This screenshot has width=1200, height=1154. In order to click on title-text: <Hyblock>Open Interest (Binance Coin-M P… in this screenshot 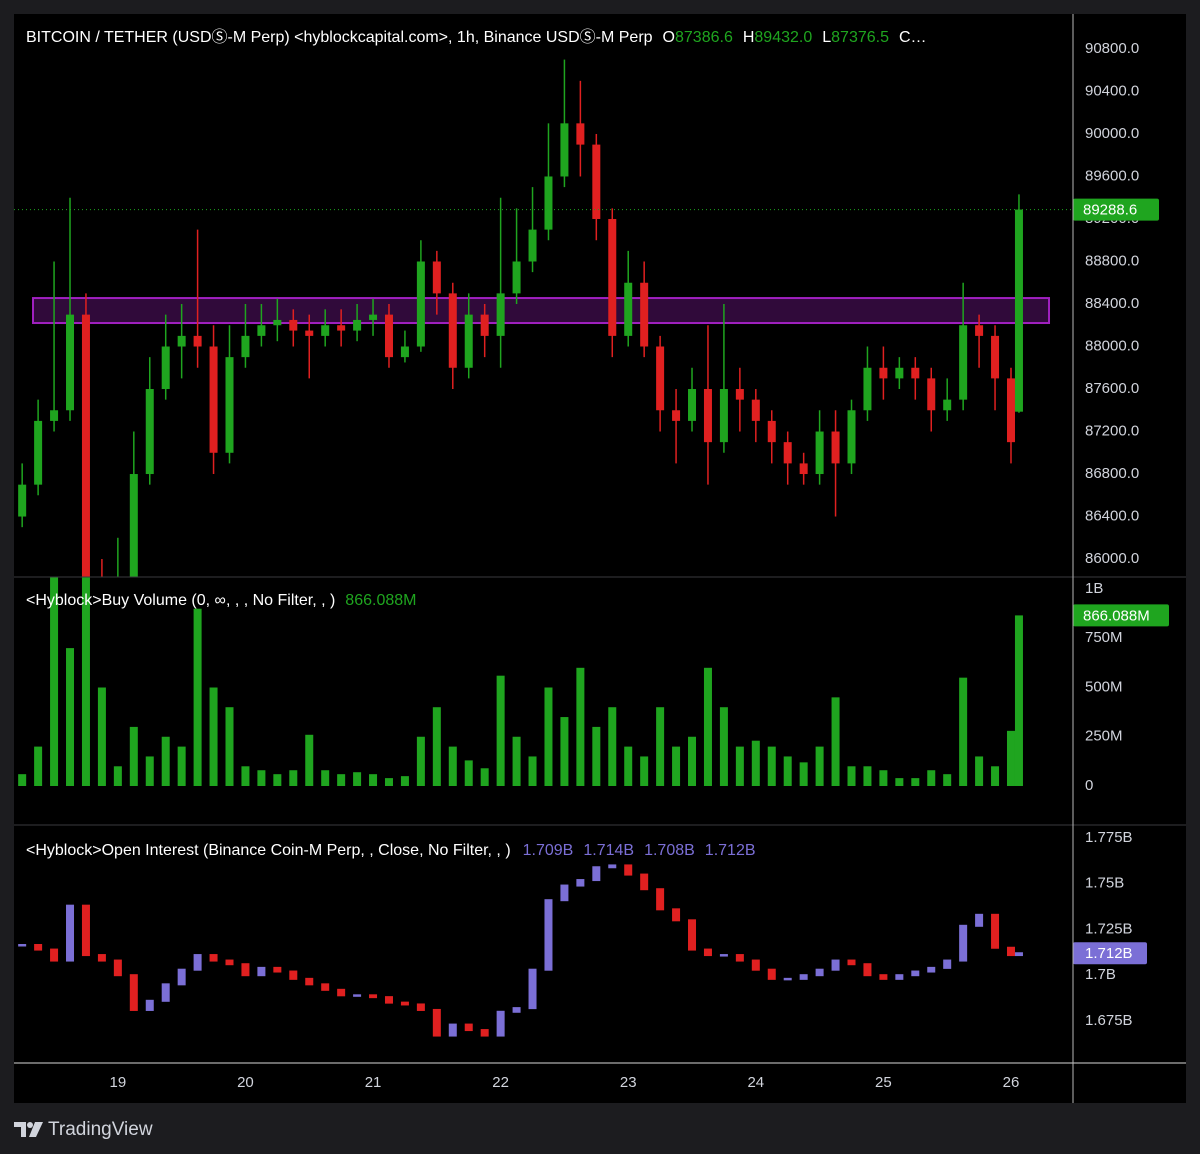, I will do `click(268, 850)`.